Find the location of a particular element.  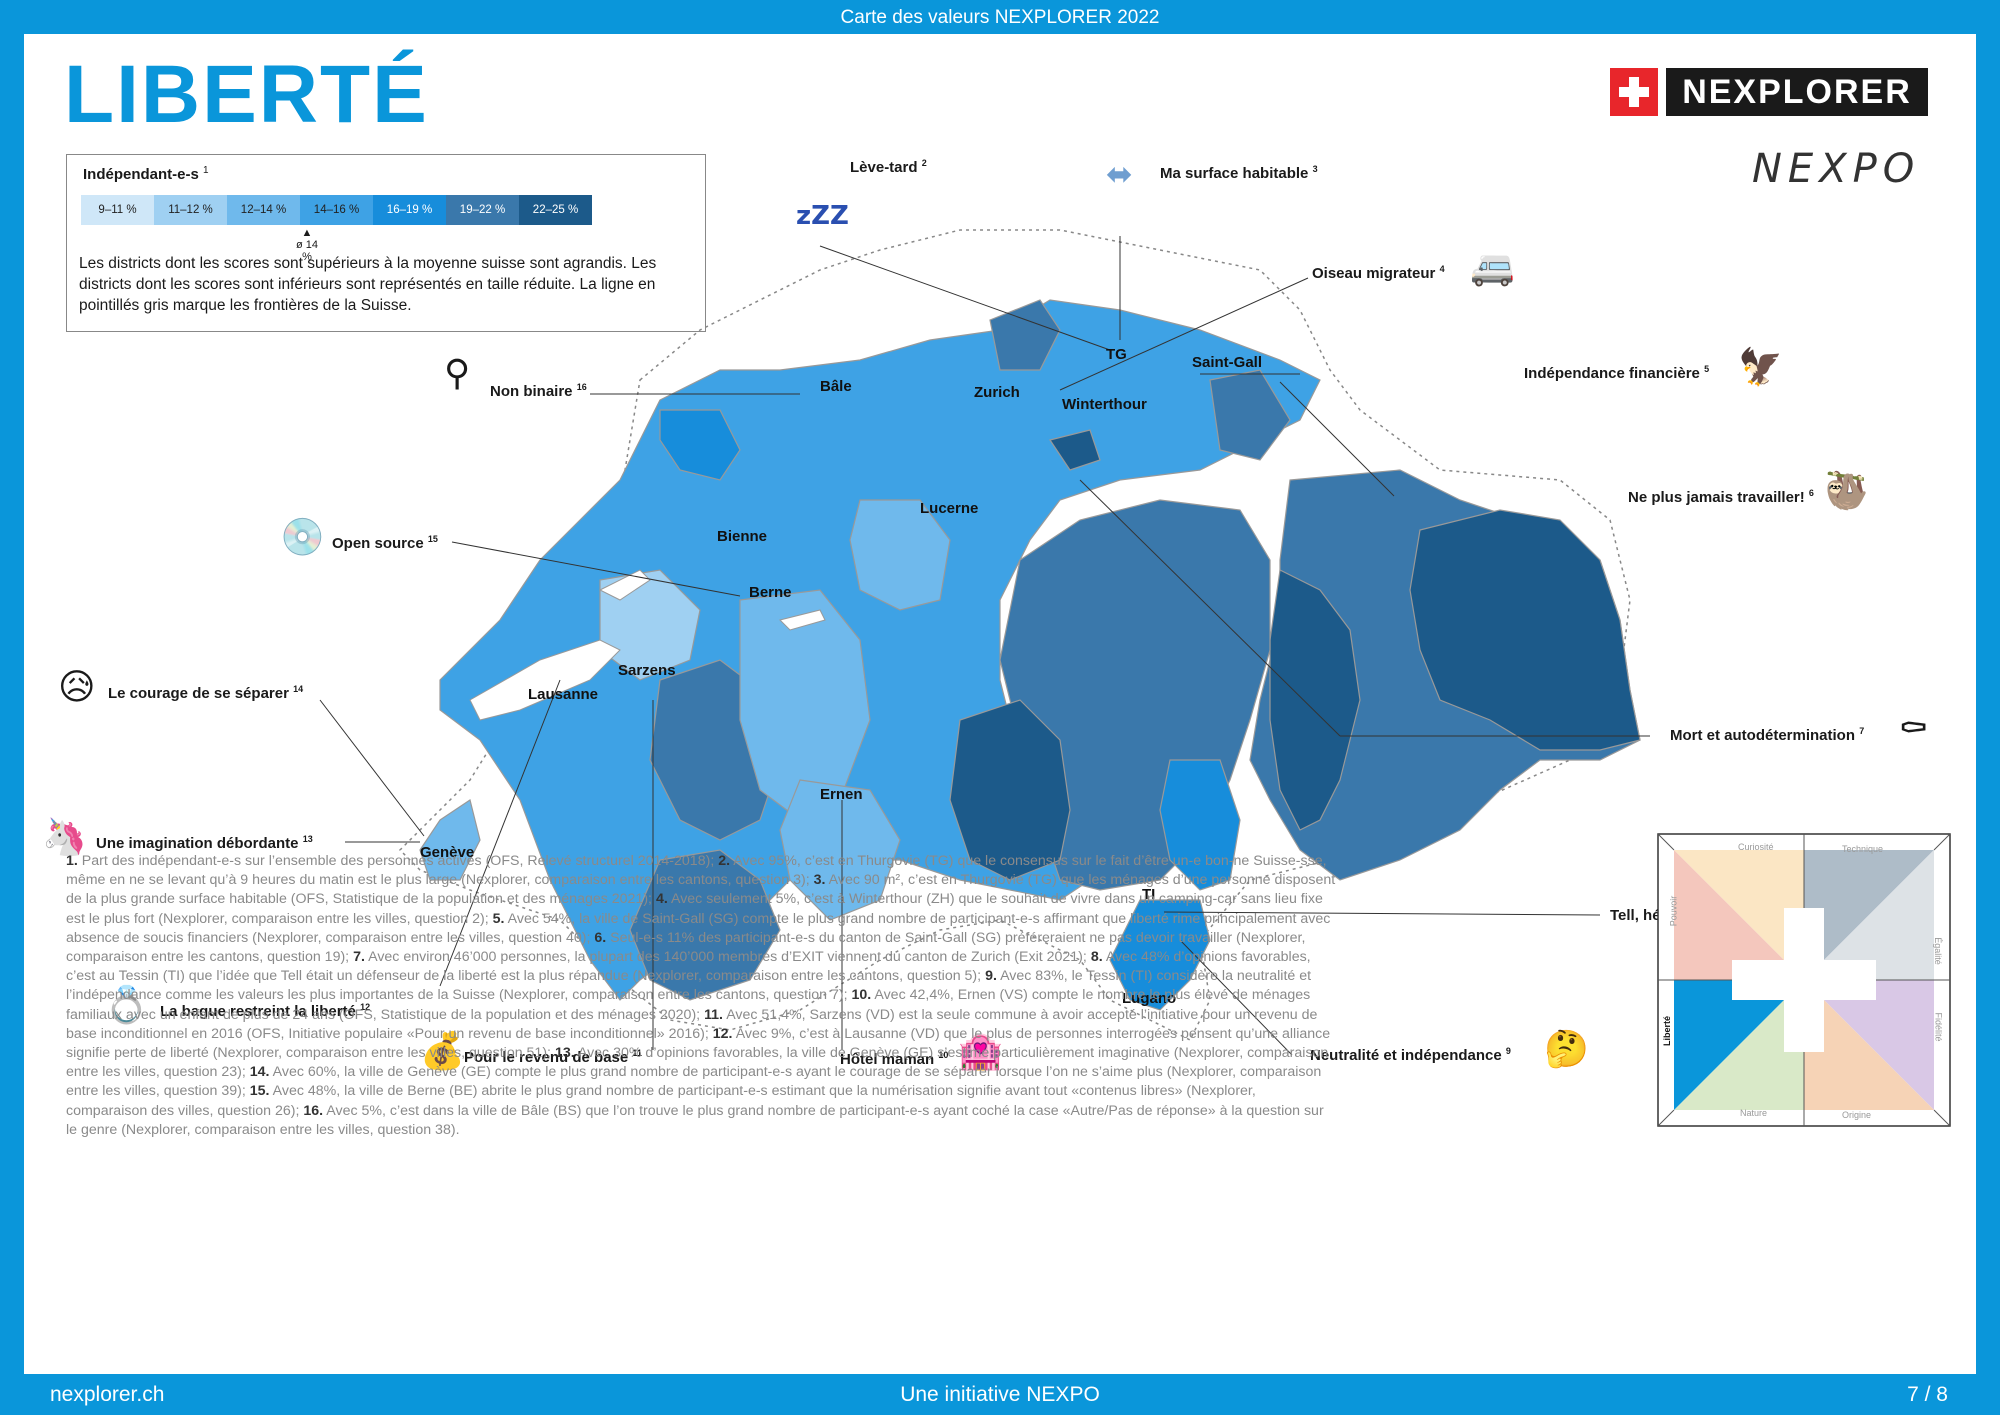

sloth-icon: 🦥 is located at coordinates (1846, 491).